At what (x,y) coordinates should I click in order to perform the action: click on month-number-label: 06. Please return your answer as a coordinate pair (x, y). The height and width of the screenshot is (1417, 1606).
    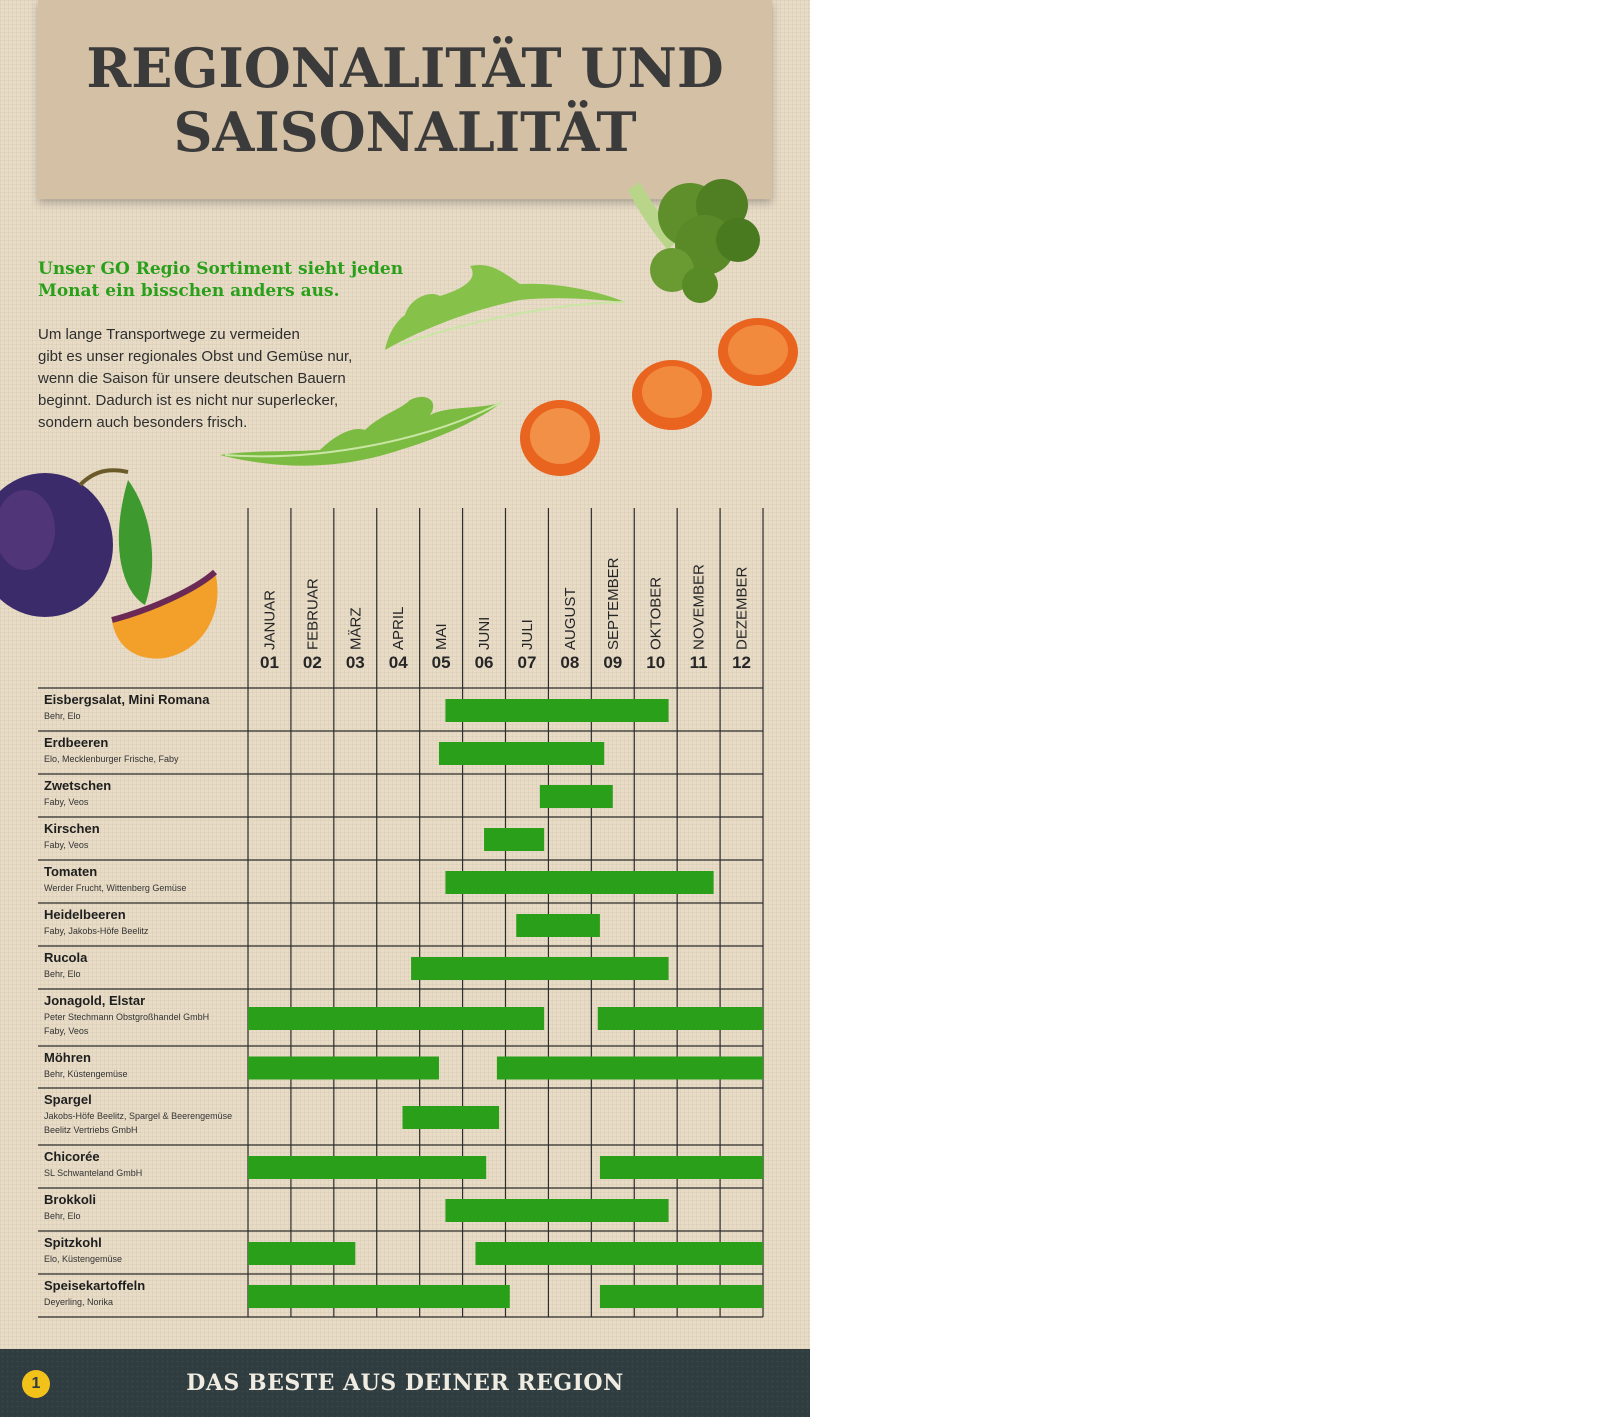
    Looking at the image, I should click on (484, 662).